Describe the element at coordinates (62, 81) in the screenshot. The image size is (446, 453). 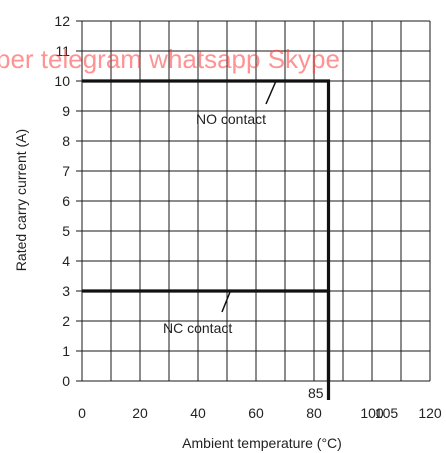
I see `y-tick-label: 10` at that location.